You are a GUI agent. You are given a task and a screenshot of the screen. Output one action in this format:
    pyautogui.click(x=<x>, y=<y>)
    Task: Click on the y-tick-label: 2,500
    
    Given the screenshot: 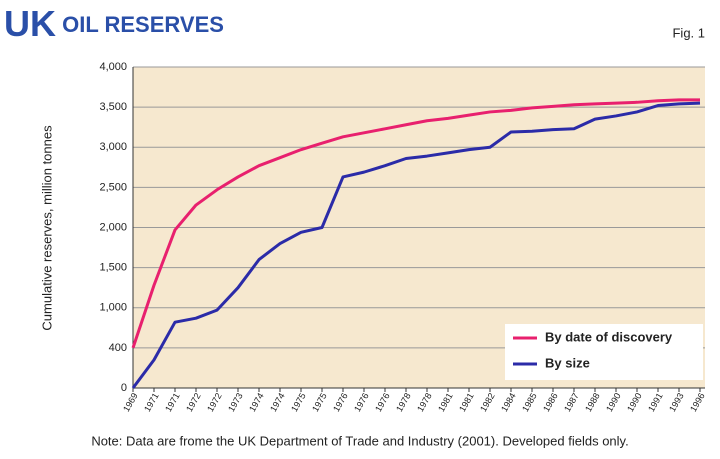 What is the action you would take?
    pyautogui.click(x=113, y=187)
    